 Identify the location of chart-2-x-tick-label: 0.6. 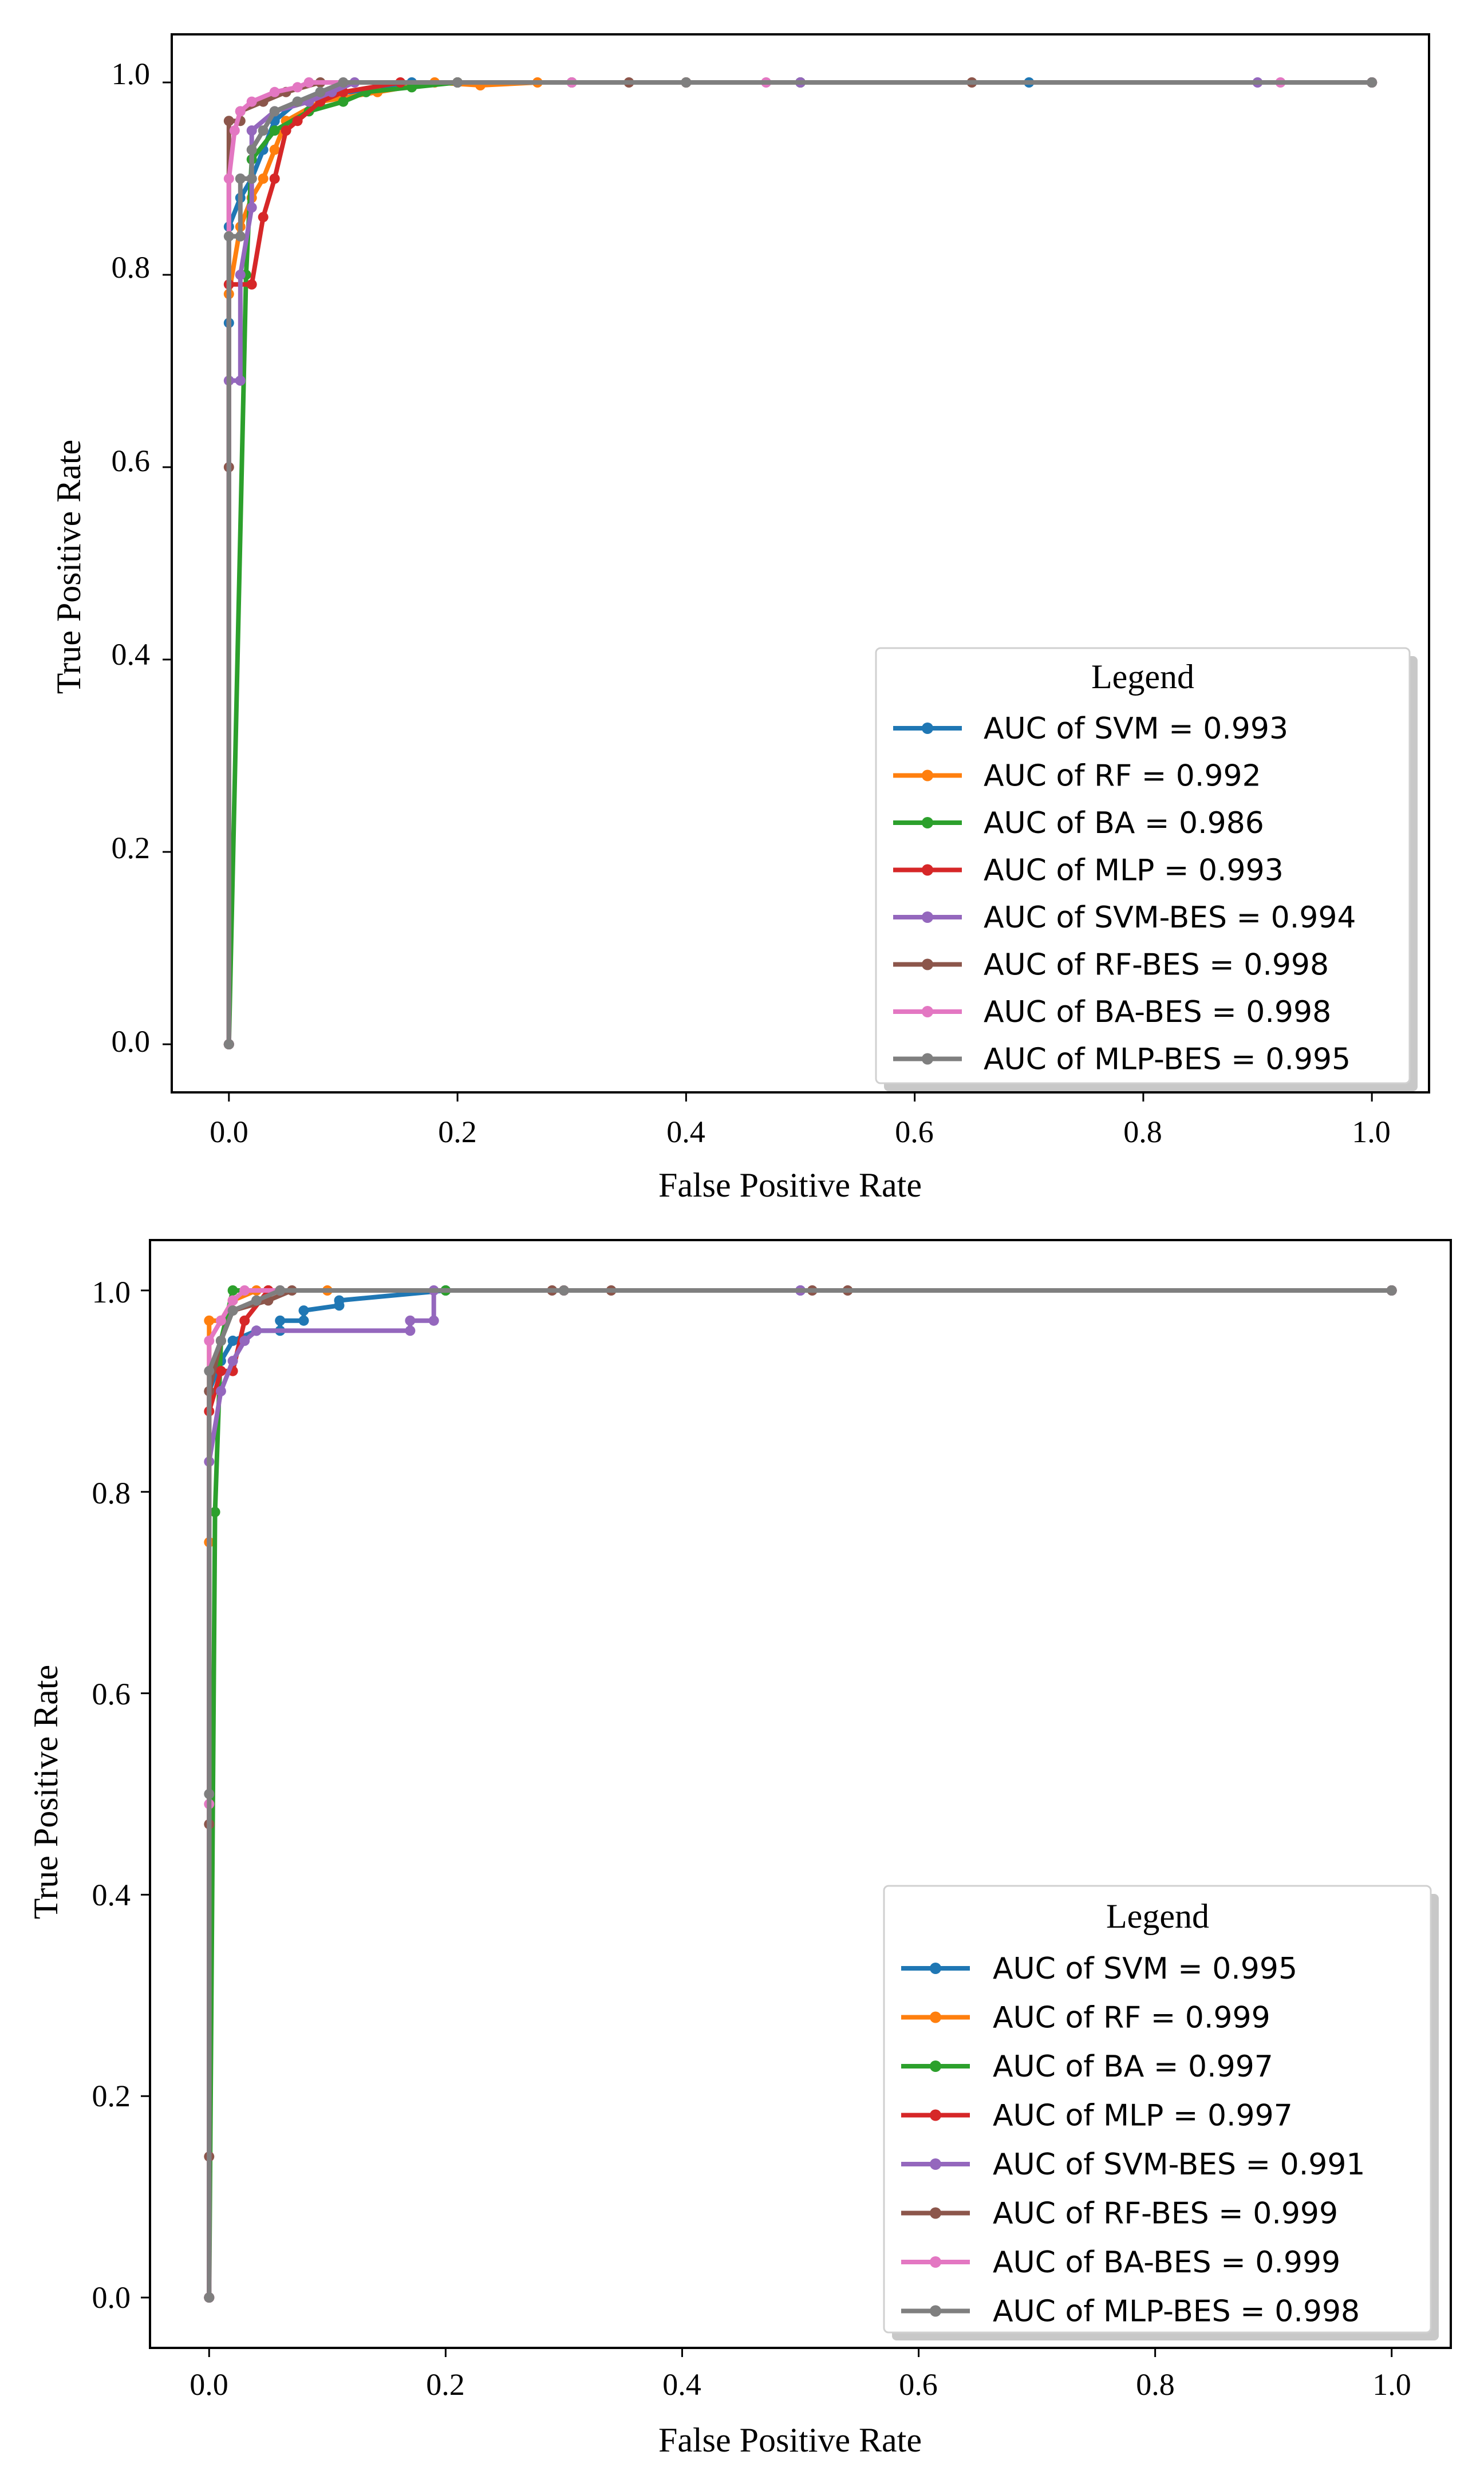
(918, 2384).